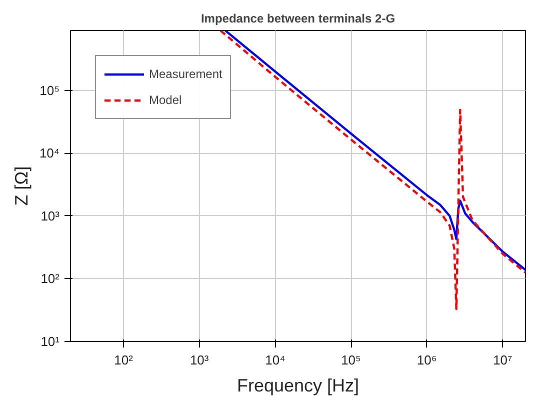 The width and height of the screenshot is (537, 401). Describe the element at coordinates (298, 386) in the screenshot. I see `x-axis-title: Frequency [Hz]` at that location.